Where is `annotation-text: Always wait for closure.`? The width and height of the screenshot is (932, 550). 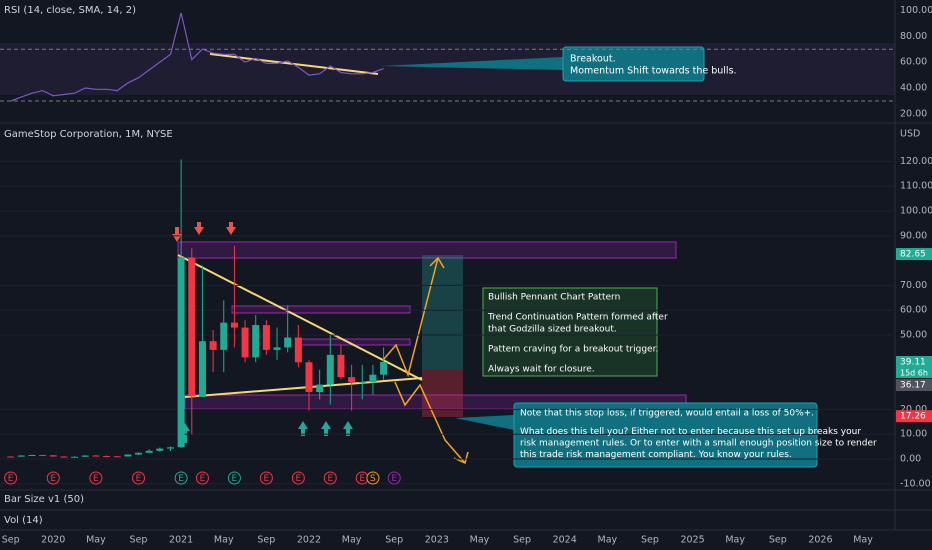 annotation-text: Always wait for closure. is located at coordinates (541, 370).